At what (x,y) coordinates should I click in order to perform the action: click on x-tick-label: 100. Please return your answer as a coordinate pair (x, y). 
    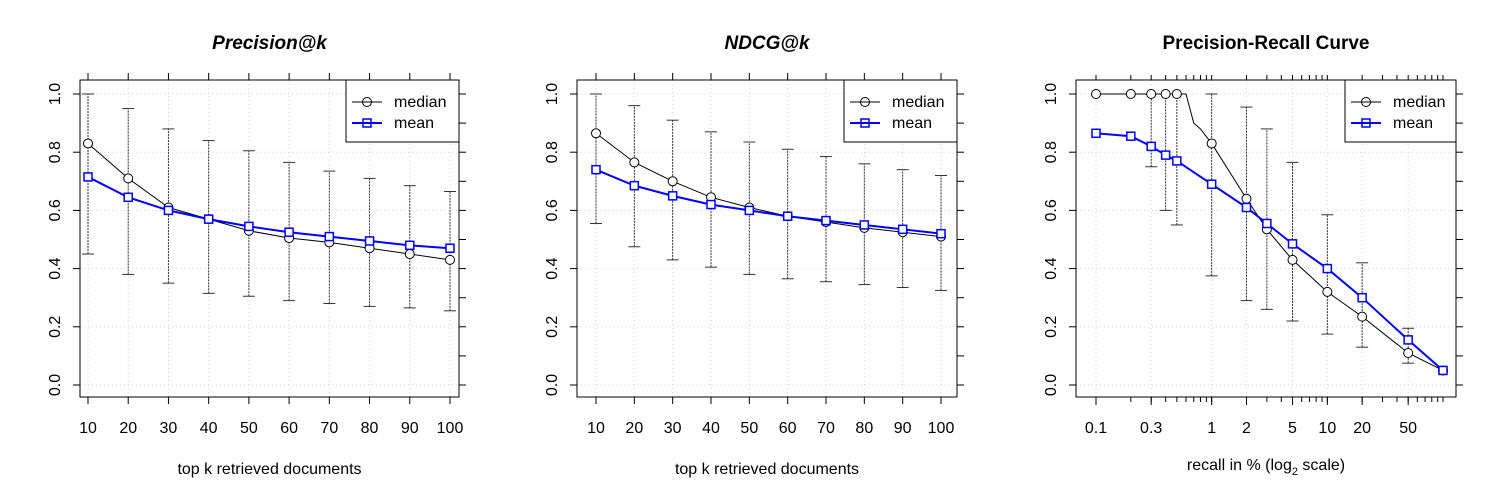
    Looking at the image, I should click on (941, 428).